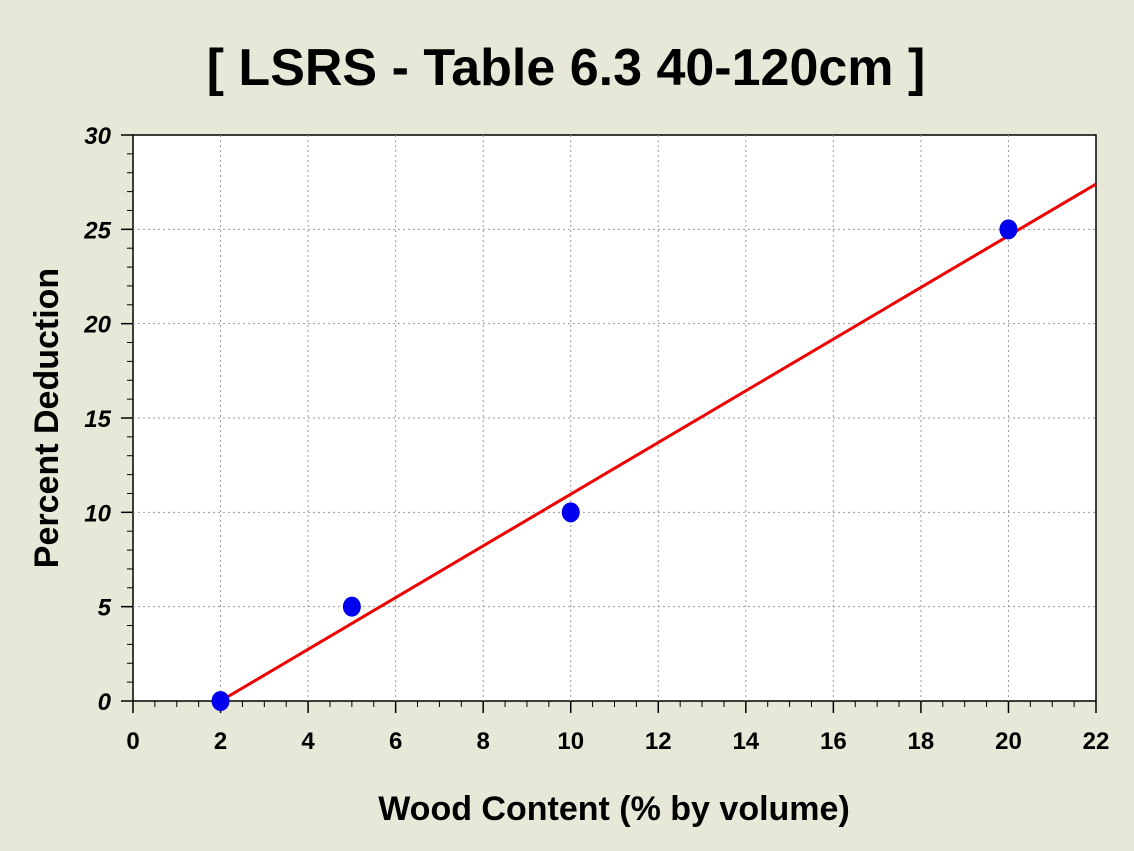 The width and height of the screenshot is (1134, 851). Describe the element at coordinates (97, 513) in the screenshot. I see `y-tick-label: 10` at that location.